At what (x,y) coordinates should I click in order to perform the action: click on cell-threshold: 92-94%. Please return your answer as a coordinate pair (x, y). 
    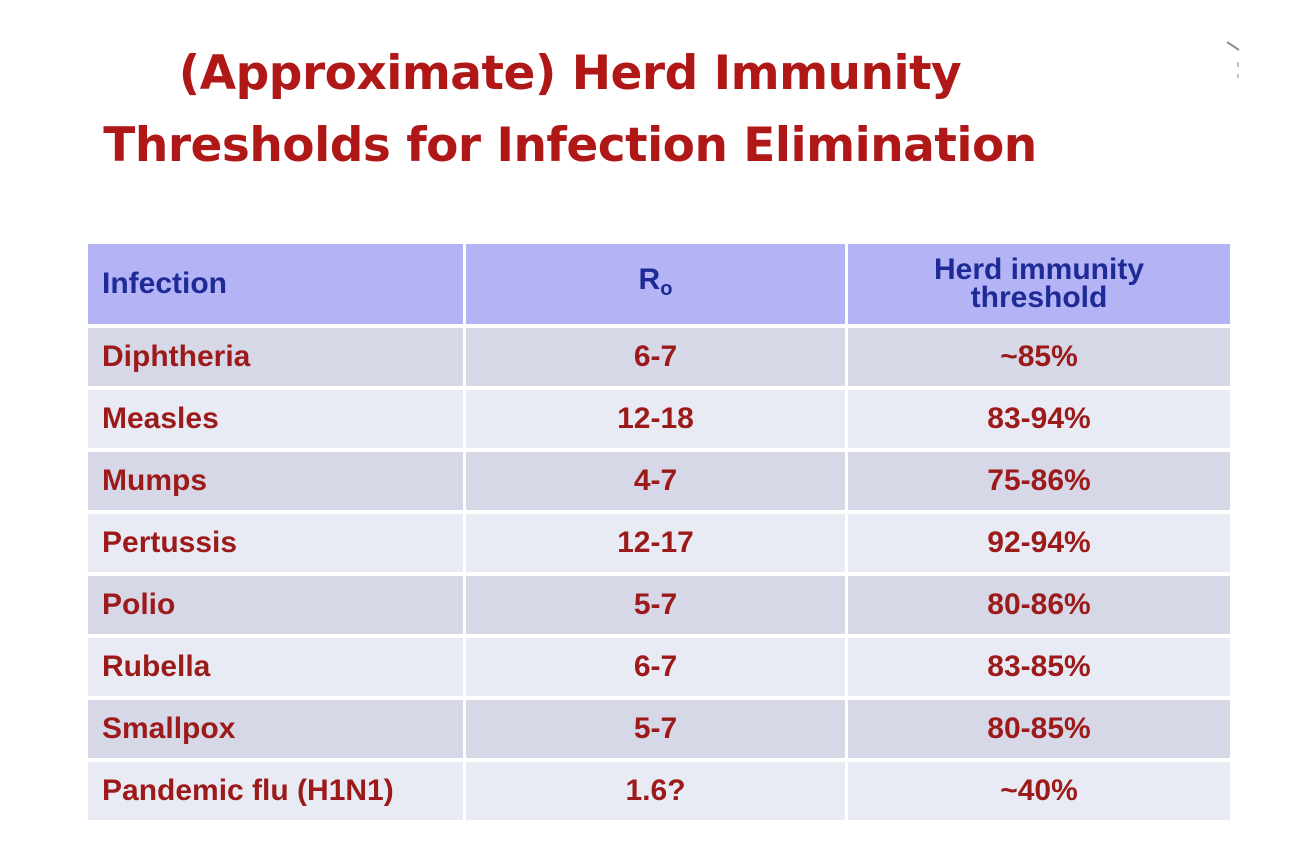
    Looking at the image, I should click on (1039, 543).